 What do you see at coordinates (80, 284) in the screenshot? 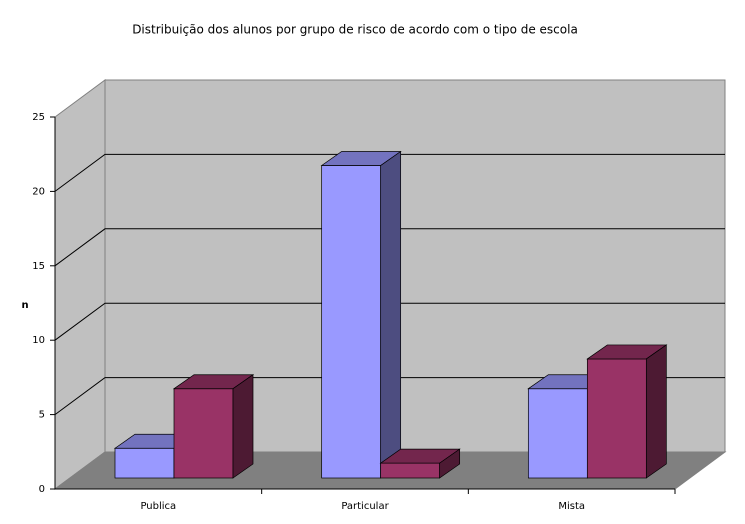
I see `side-wall` at bounding box center [80, 284].